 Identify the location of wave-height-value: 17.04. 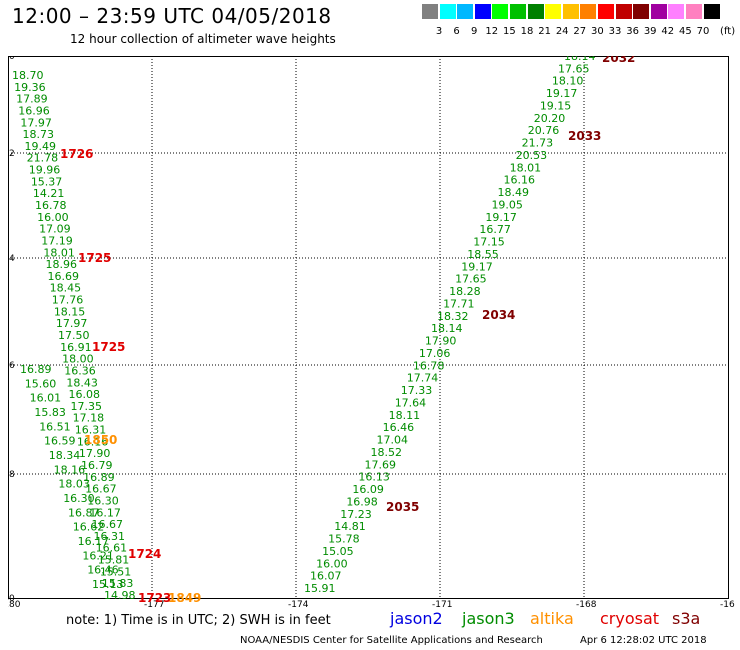
(393, 440).